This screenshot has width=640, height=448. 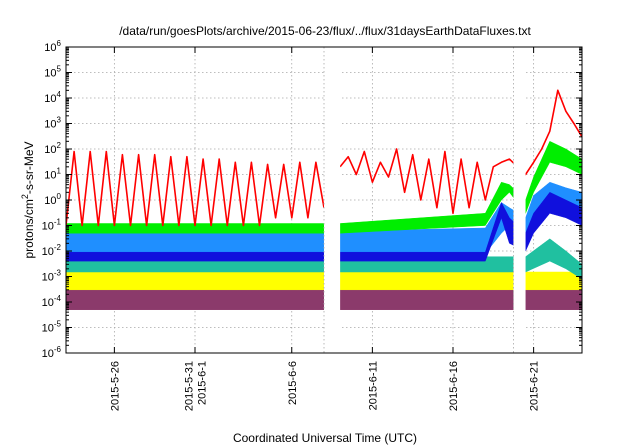 What do you see at coordinates (190, 386) in the screenshot?
I see `x-tick-label: 2015-5-31` at bounding box center [190, 386].